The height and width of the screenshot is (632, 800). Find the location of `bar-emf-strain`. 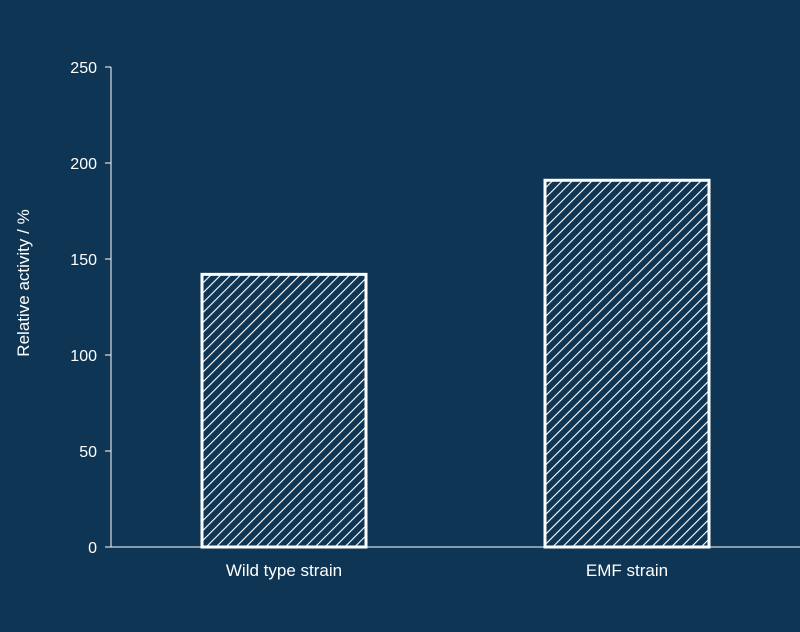

bar-emf-strain is located at coordinates (627, 363).